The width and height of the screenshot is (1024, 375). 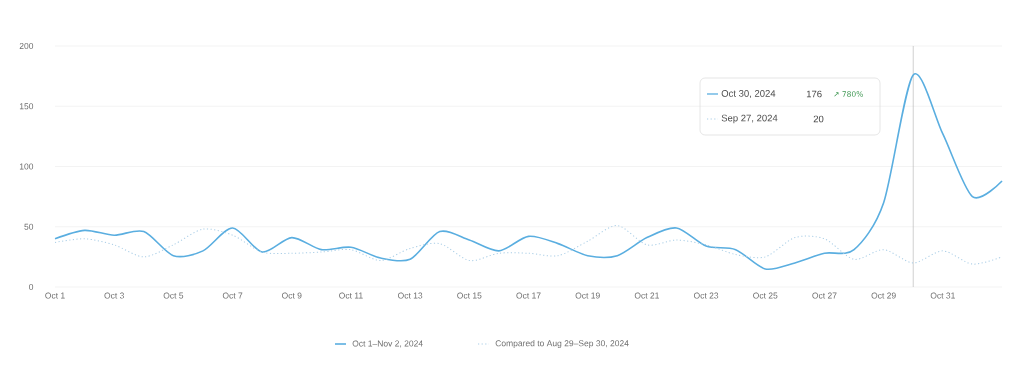 What do you see at coordinates (818, 119) in the screenshot?
I see `annotation: 20` at bounding box center [818, 119].